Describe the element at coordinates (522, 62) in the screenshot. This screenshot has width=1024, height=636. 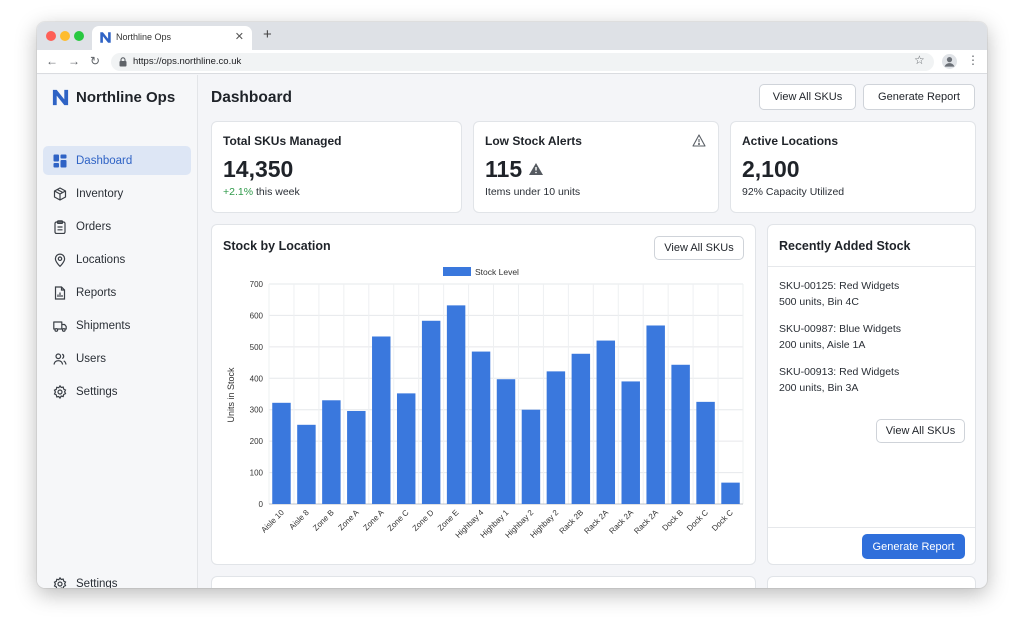
I see `address-bar: https://ops.northline.co.uk` at that location.